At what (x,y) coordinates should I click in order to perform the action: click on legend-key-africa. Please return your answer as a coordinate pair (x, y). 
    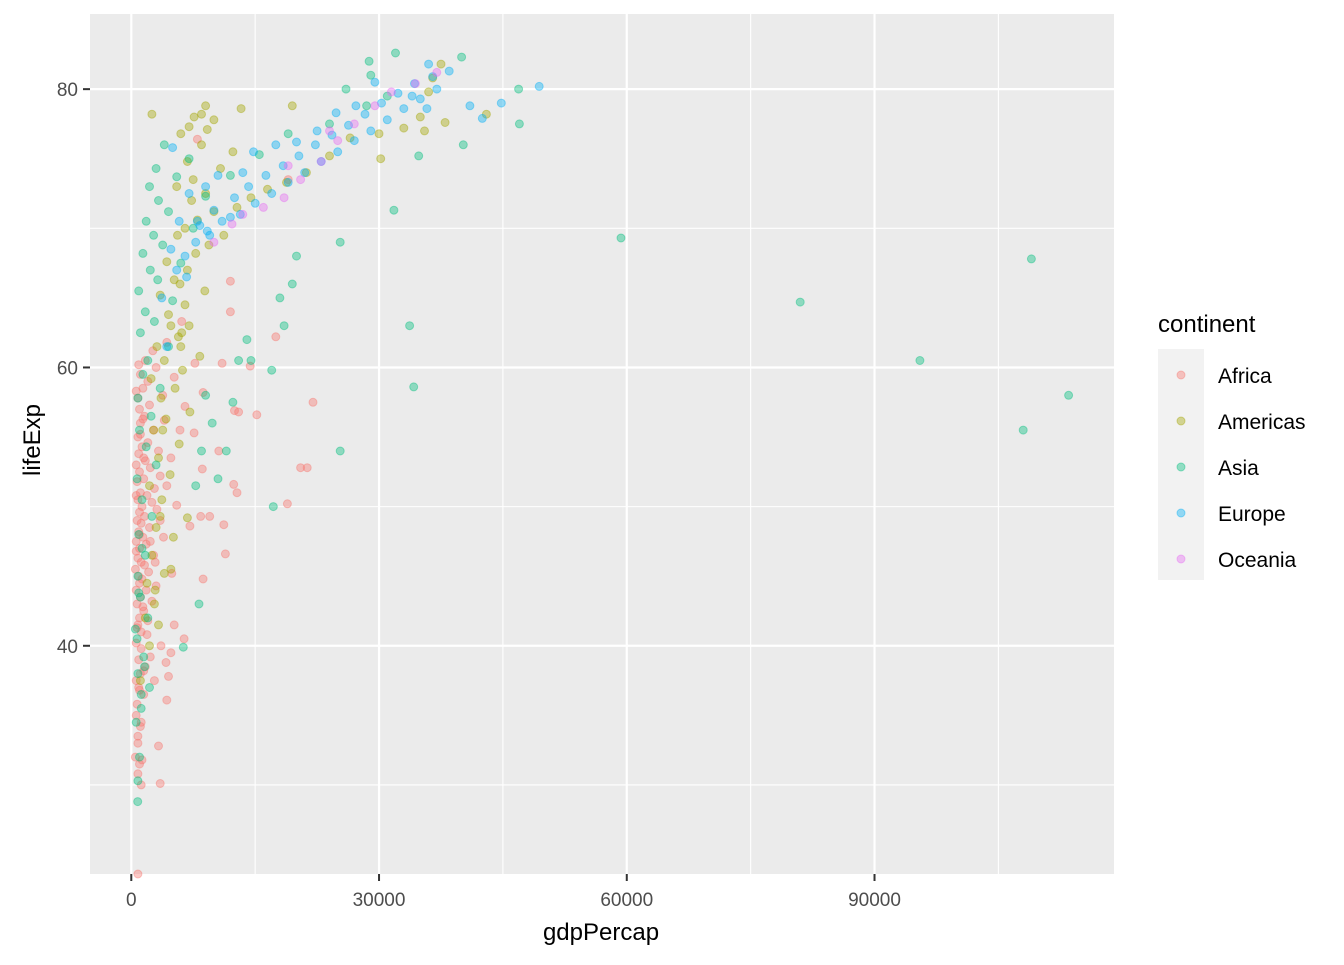
    Looking at the image, I should click on (1181, 375).